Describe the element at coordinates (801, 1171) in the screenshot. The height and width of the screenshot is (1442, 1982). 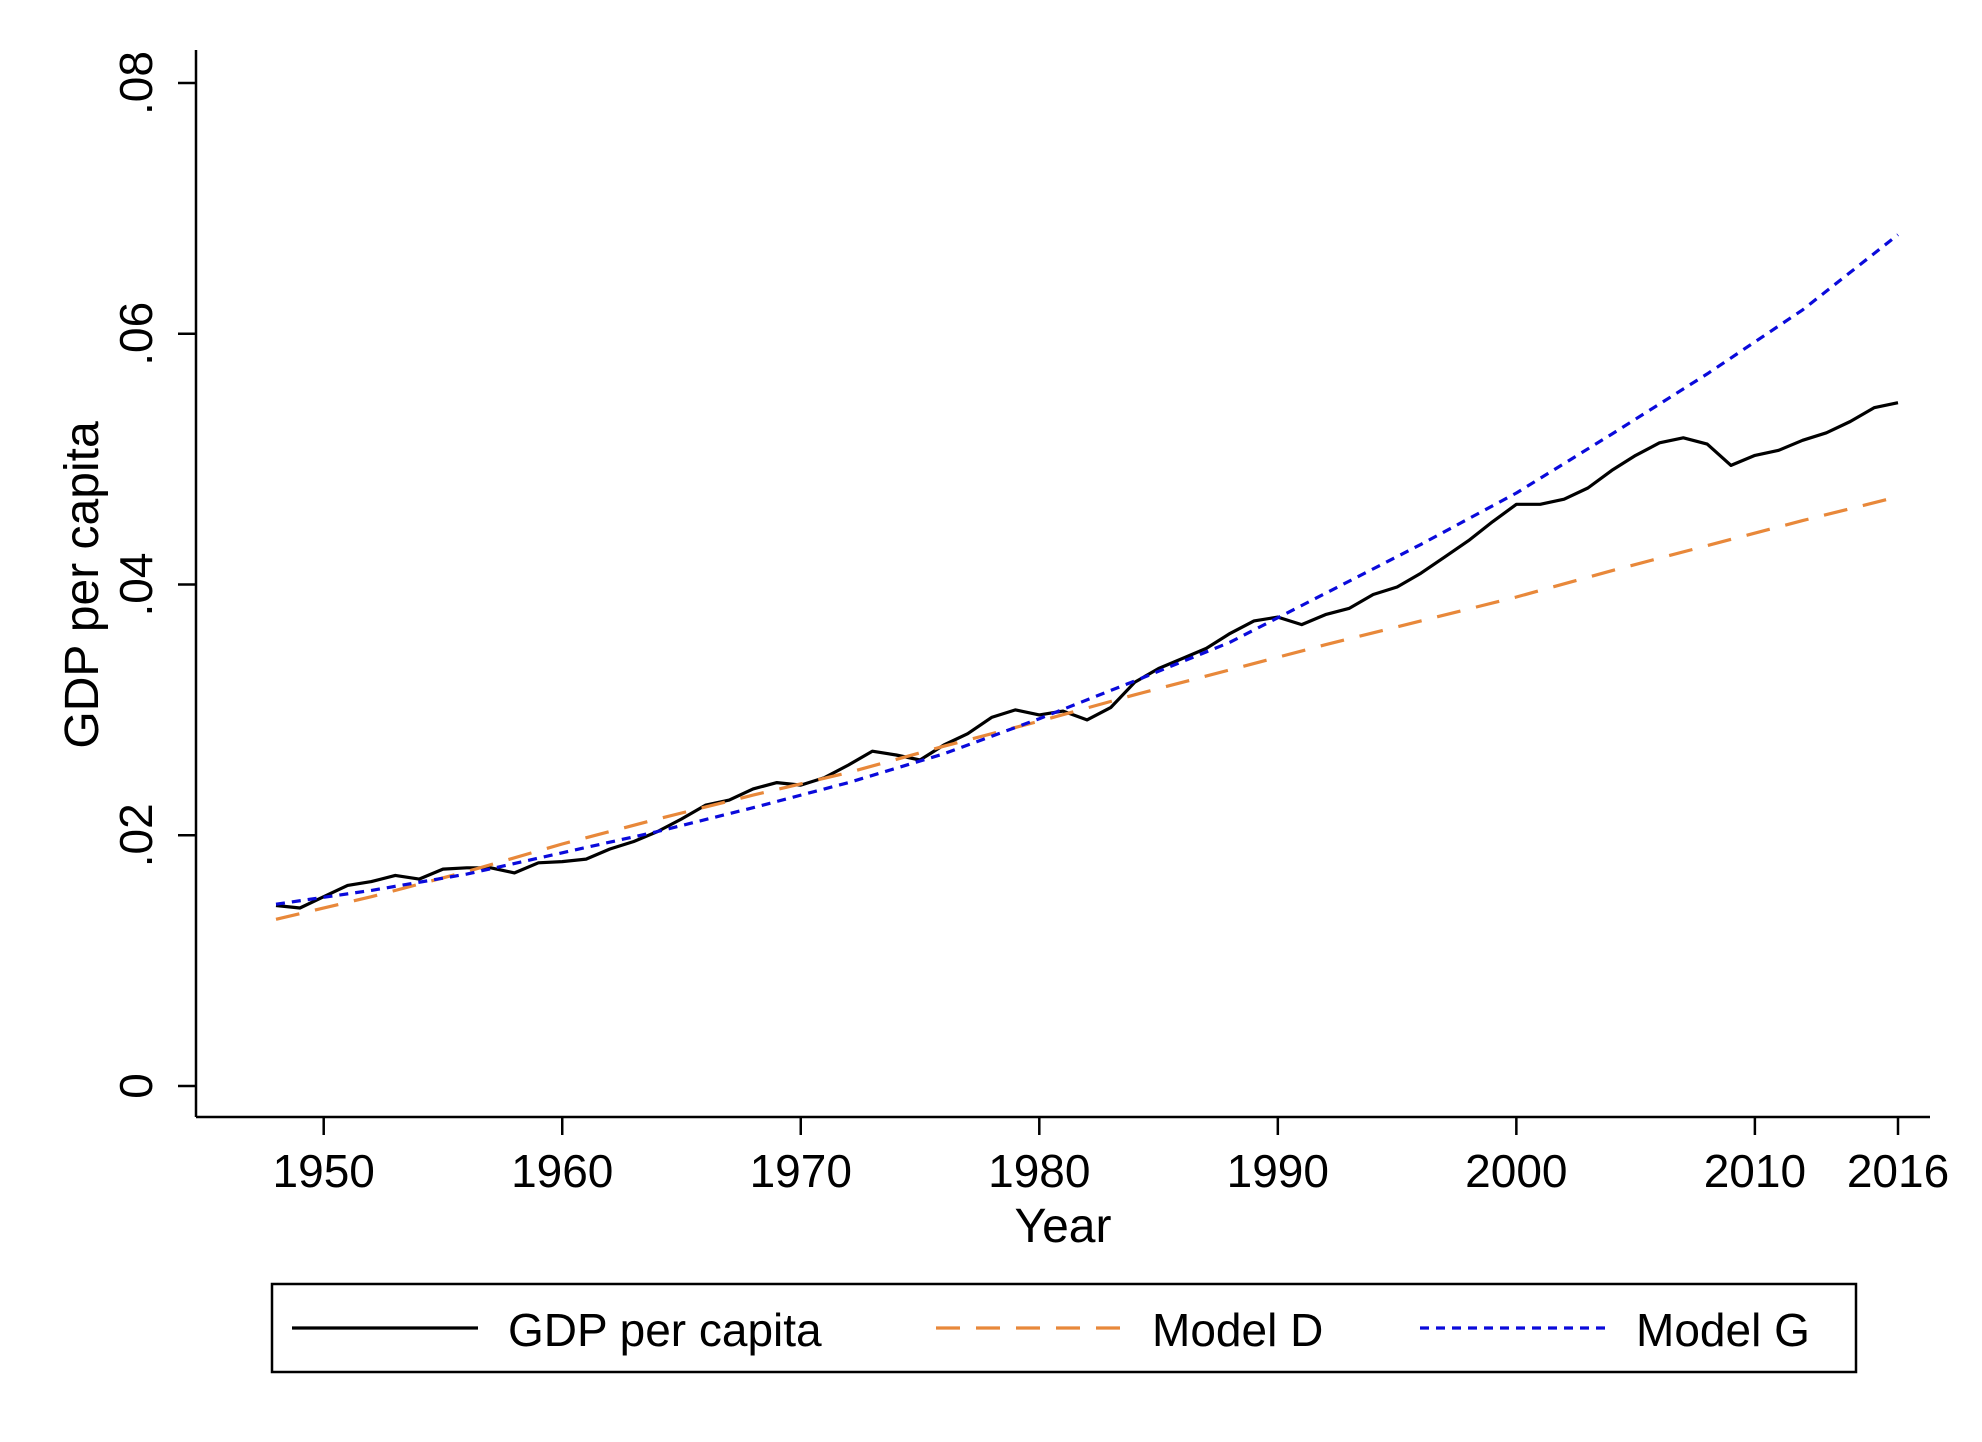
I see `x-tick-label: 1970` at that location.